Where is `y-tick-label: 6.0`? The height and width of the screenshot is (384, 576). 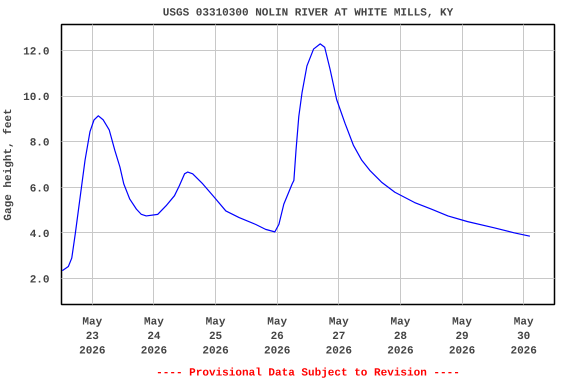 y-tick-label: 6.0 is located at coordinates (40, 189).